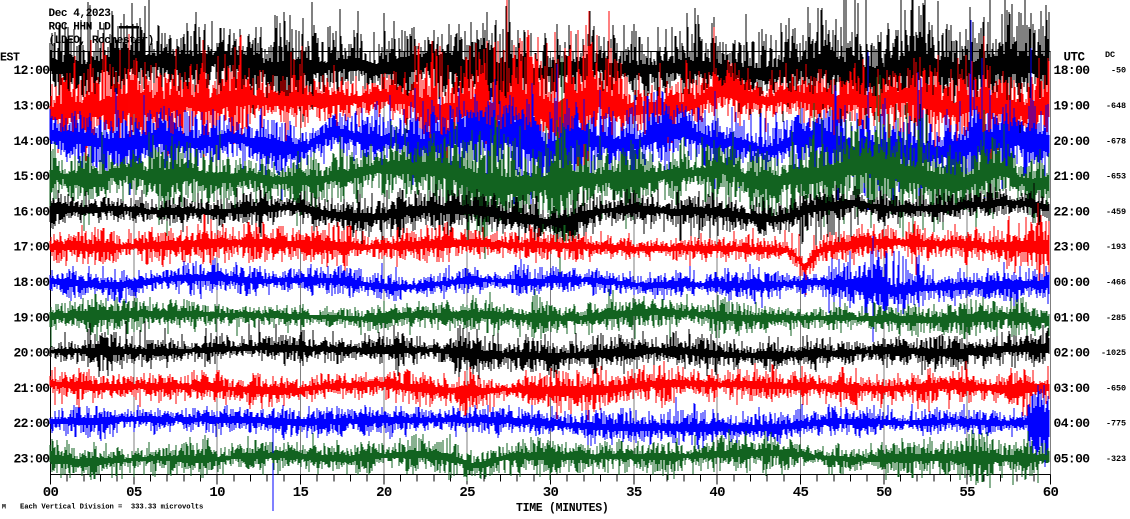  What do you see at coordinates (80, 14) in the screenshot?
I see `svg-text: Dec 4,2023` at bounding box center [80, 14].